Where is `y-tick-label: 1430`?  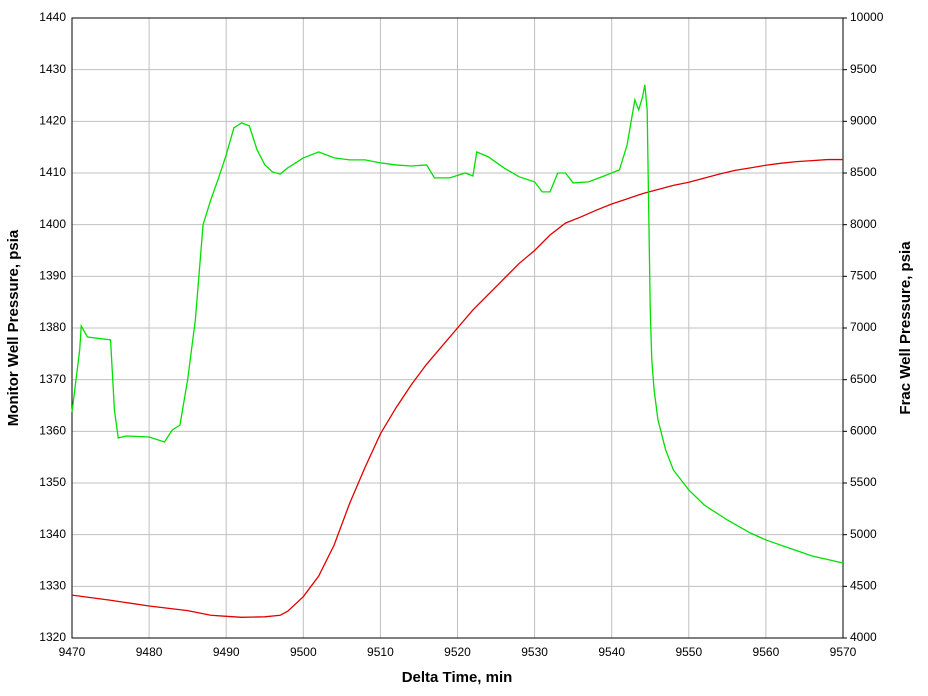
y-tick-label: 1430 is located at coordinates (52, 69).